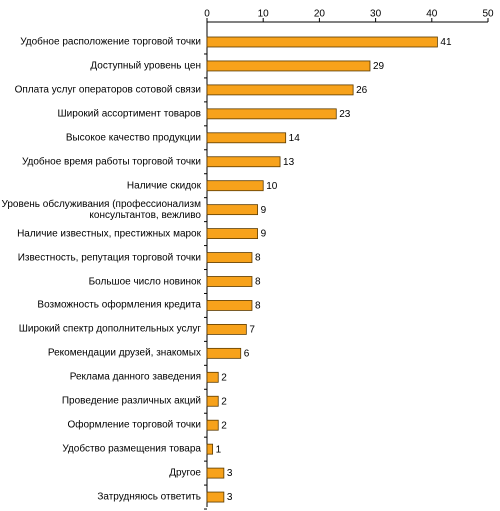 Image resolution: width=500 pixels, height=511 pixels. I want to click on category-label: Рекомендации друзей, знакомых, so click(124, 353).